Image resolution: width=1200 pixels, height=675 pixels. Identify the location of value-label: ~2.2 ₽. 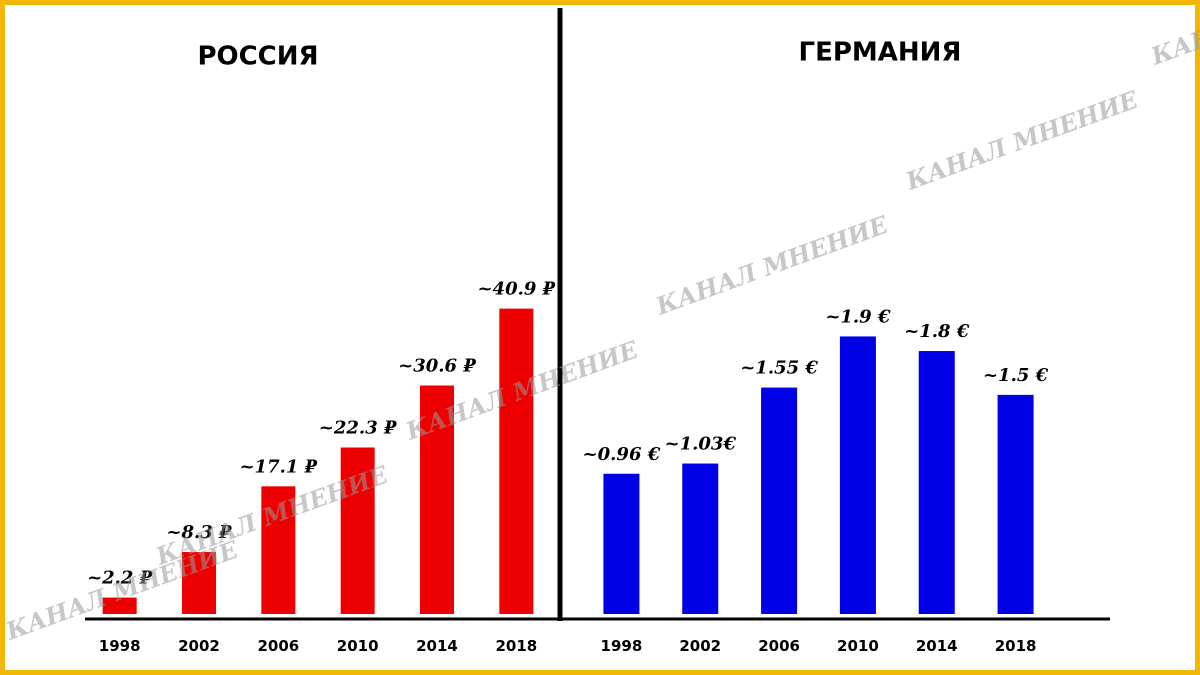
(120, 578).